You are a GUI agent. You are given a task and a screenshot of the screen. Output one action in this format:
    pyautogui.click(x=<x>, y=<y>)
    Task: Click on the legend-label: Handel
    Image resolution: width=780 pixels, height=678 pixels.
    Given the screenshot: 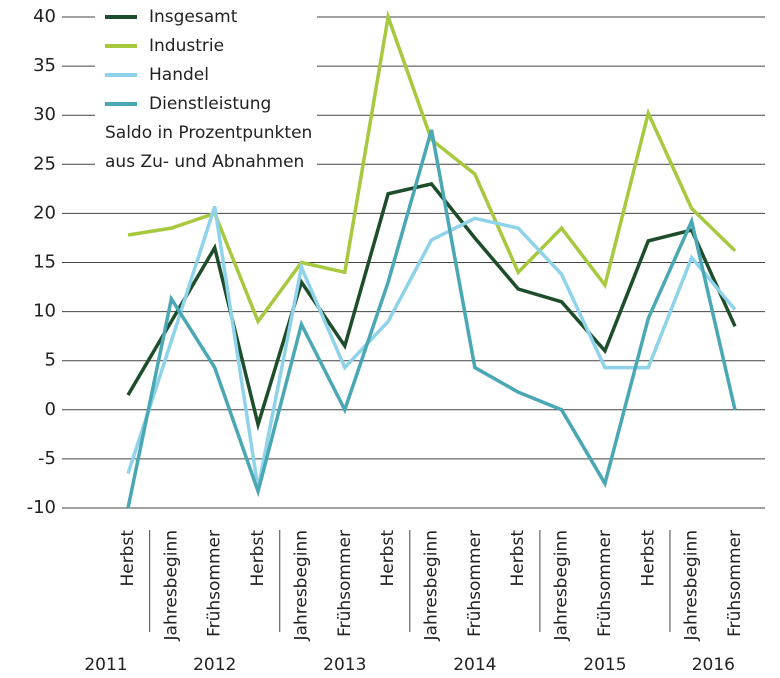 What is the action you would take?
    pyautogui.click(x=179, y=75)
    